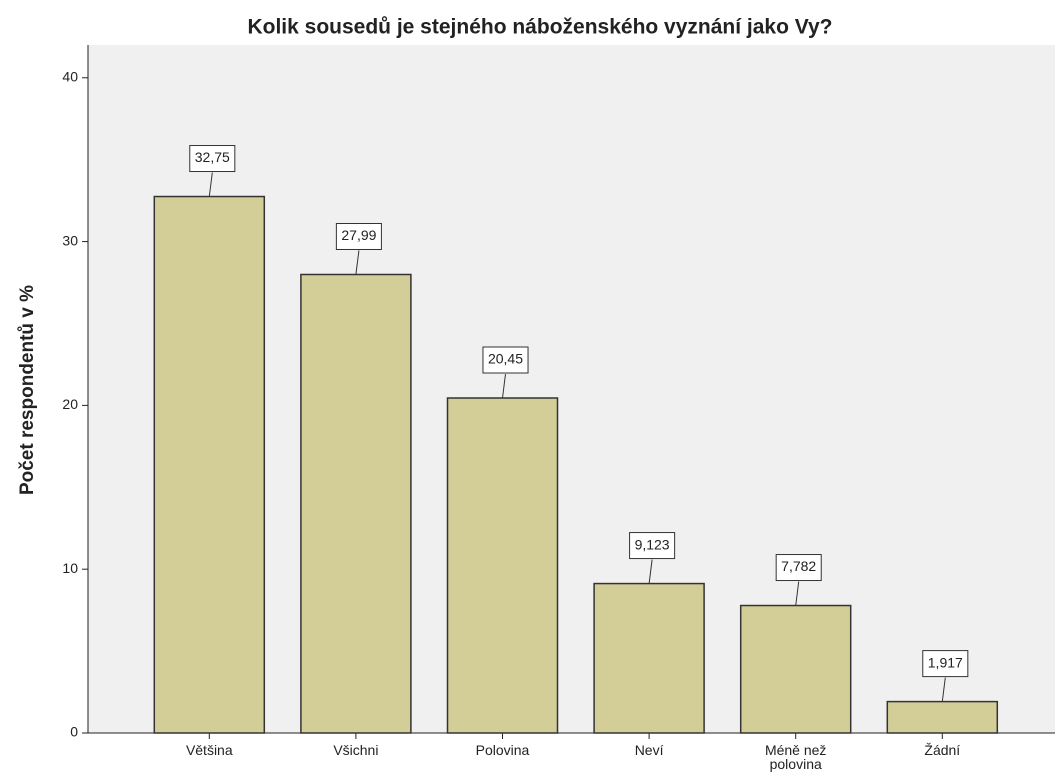 Image resolution: width=1055 pixels, height=783 pixels. I want to click on x-tick-label: Všichni, so click(356, 750).